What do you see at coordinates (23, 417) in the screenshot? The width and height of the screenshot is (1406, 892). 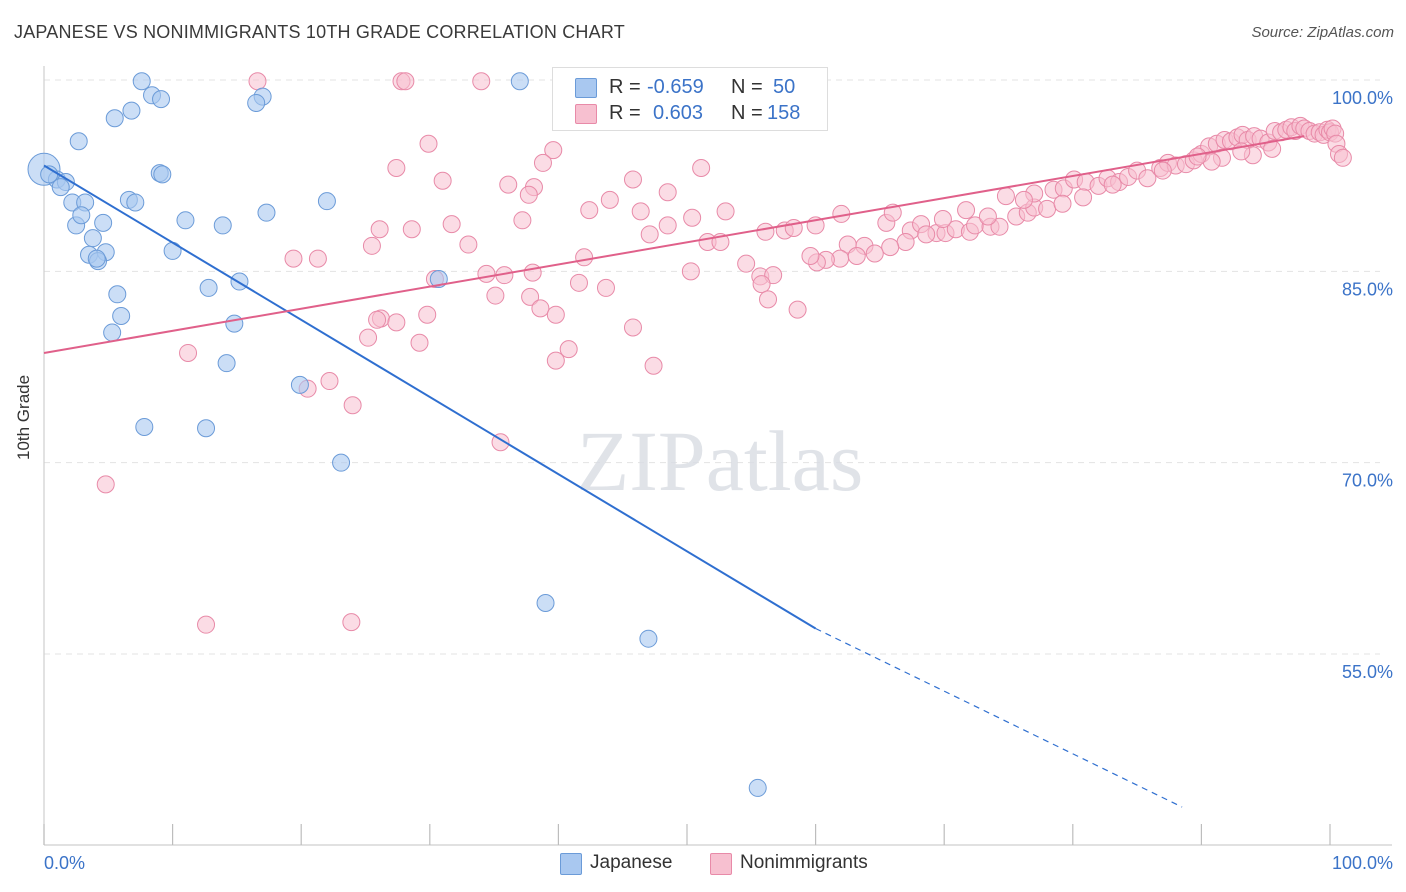 I see `y-axis-label: 10th Grade` at bounding box center [23, 417].